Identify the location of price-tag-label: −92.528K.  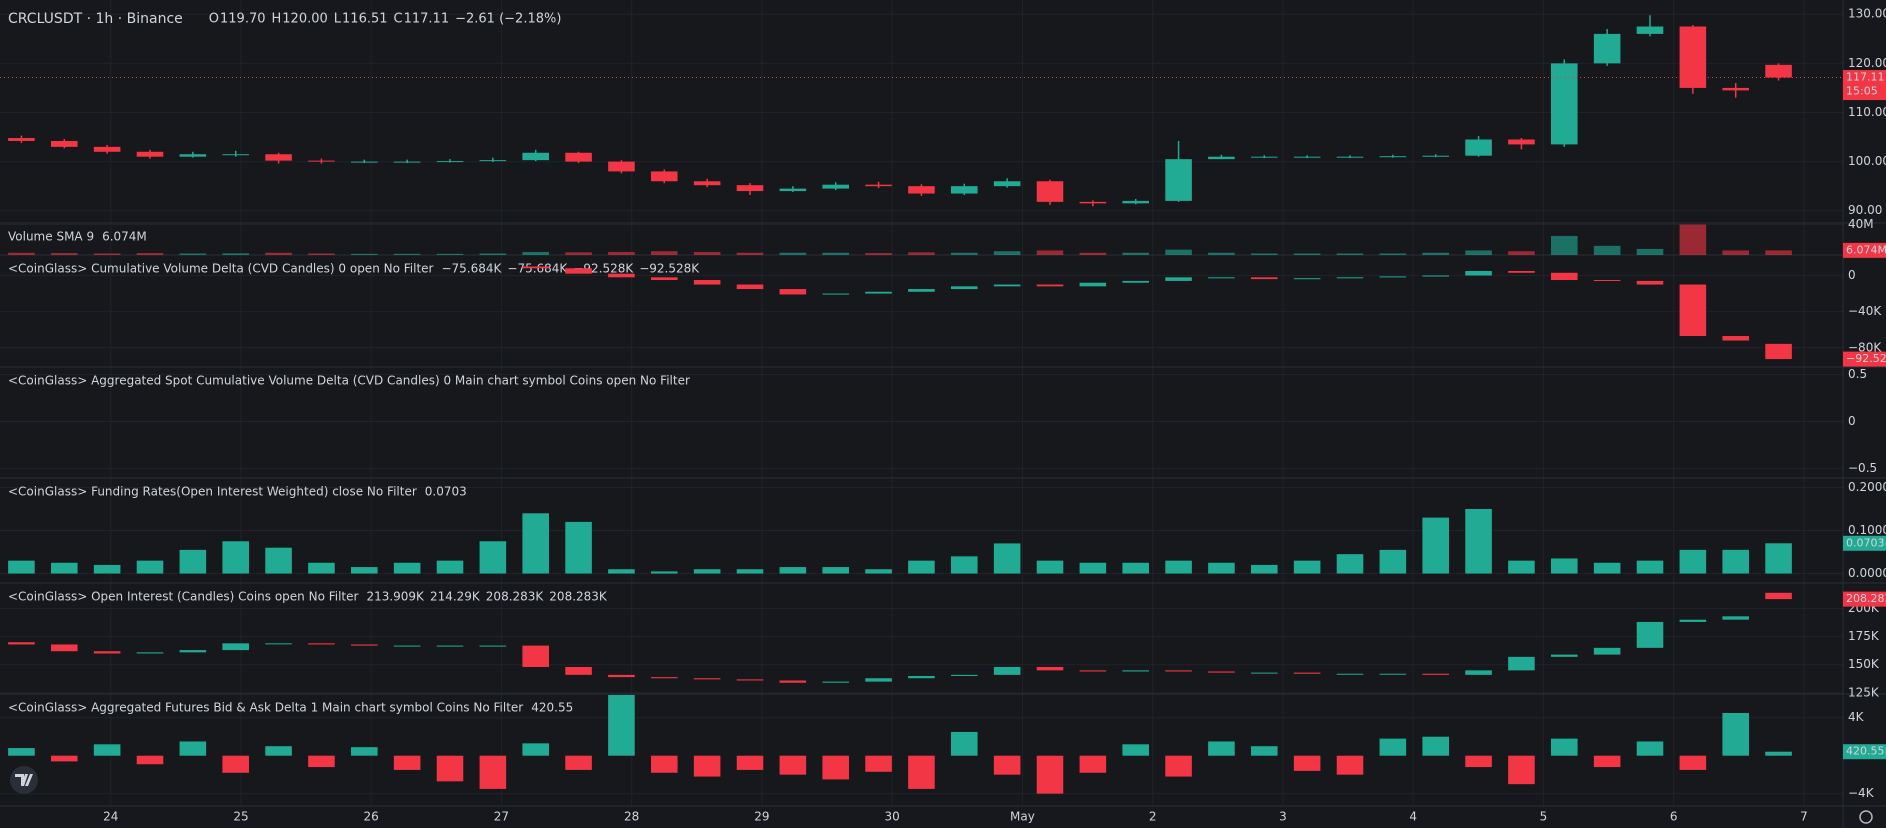
(1866, 358).